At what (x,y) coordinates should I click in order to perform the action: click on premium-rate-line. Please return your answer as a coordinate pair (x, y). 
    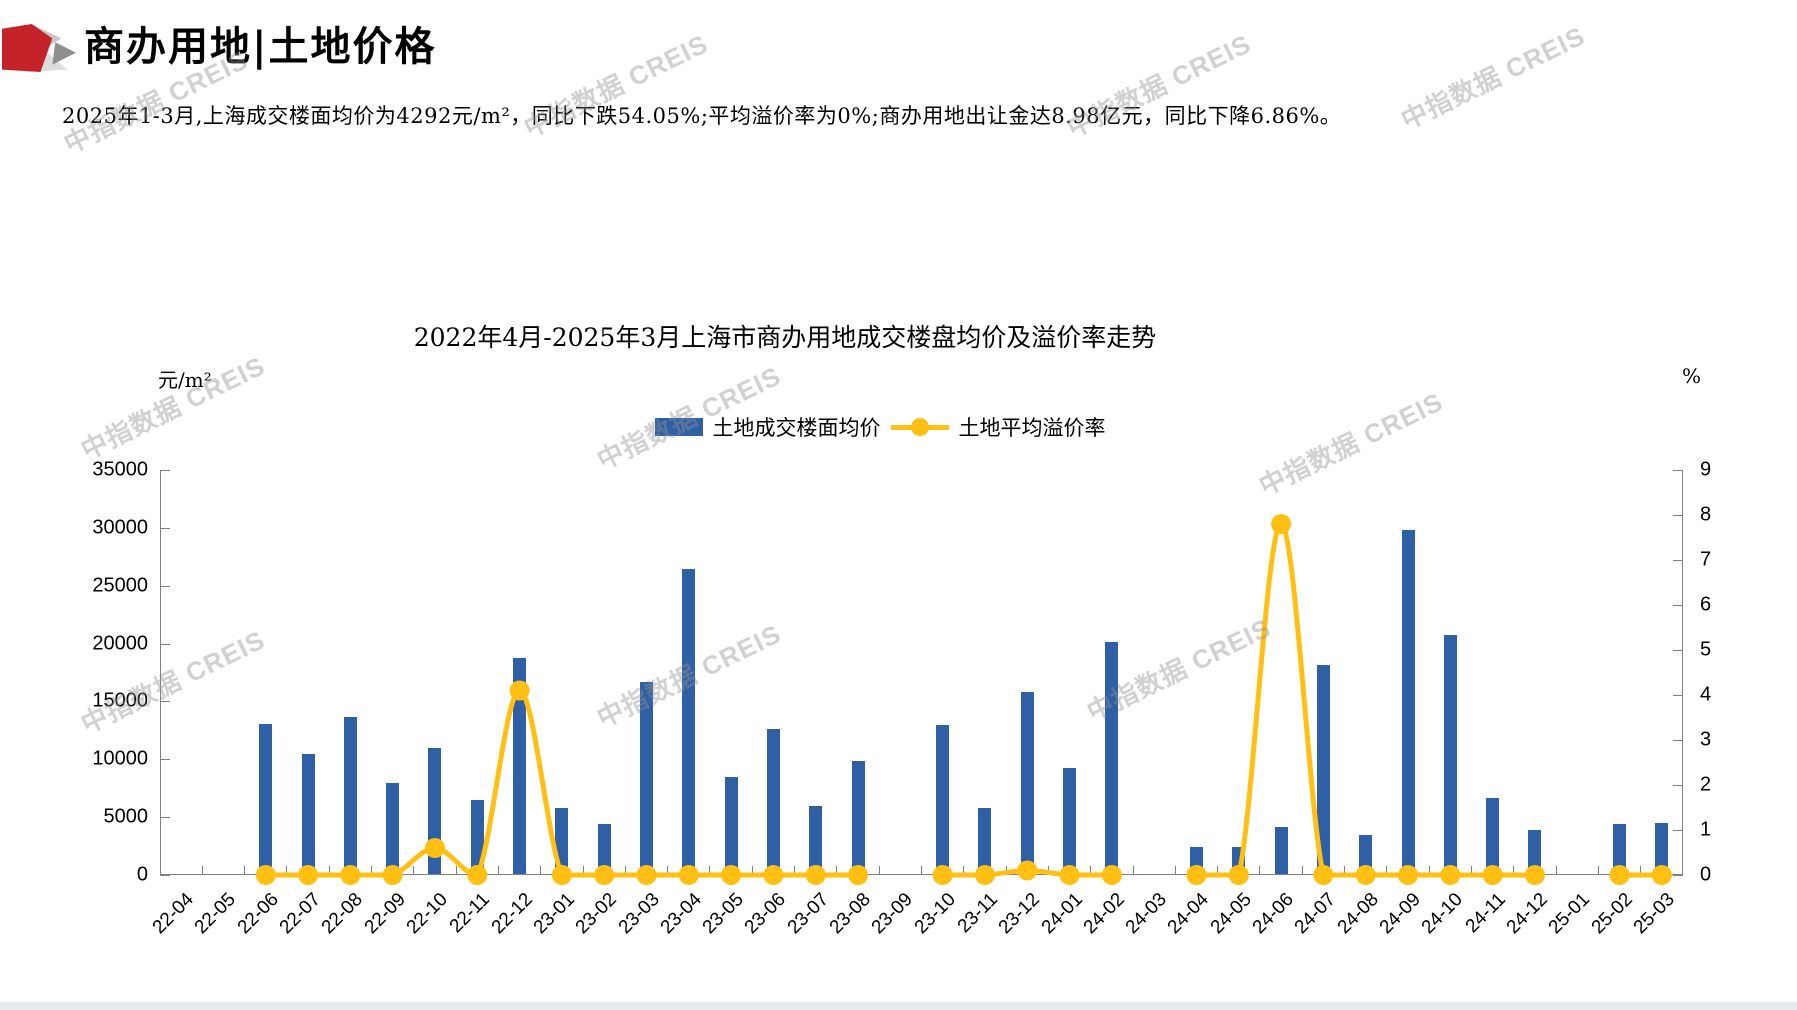
    Looking at the image, I should click on (1365, 699).